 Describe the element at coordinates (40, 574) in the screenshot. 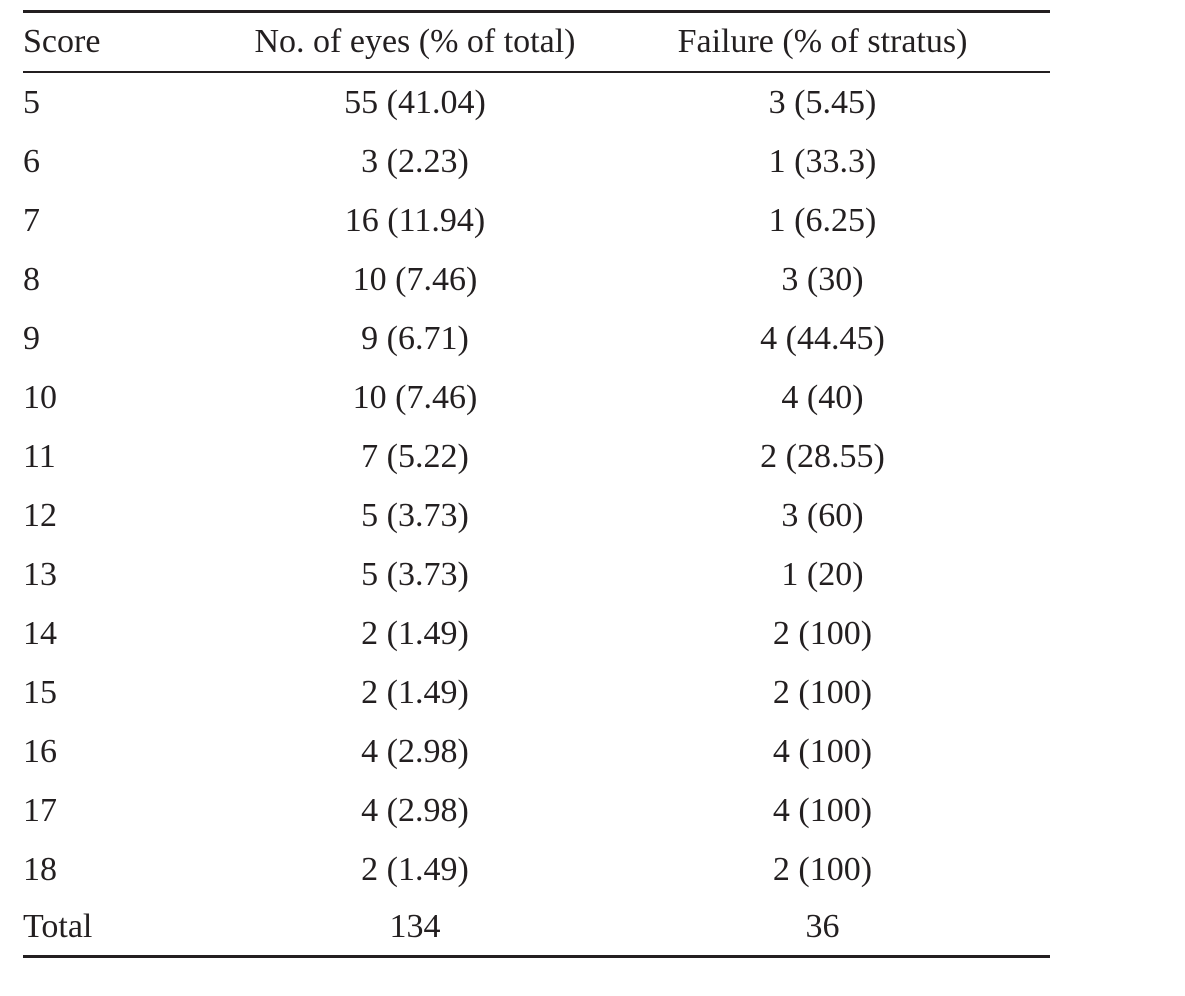

I see `cell-score: 13` at that location.